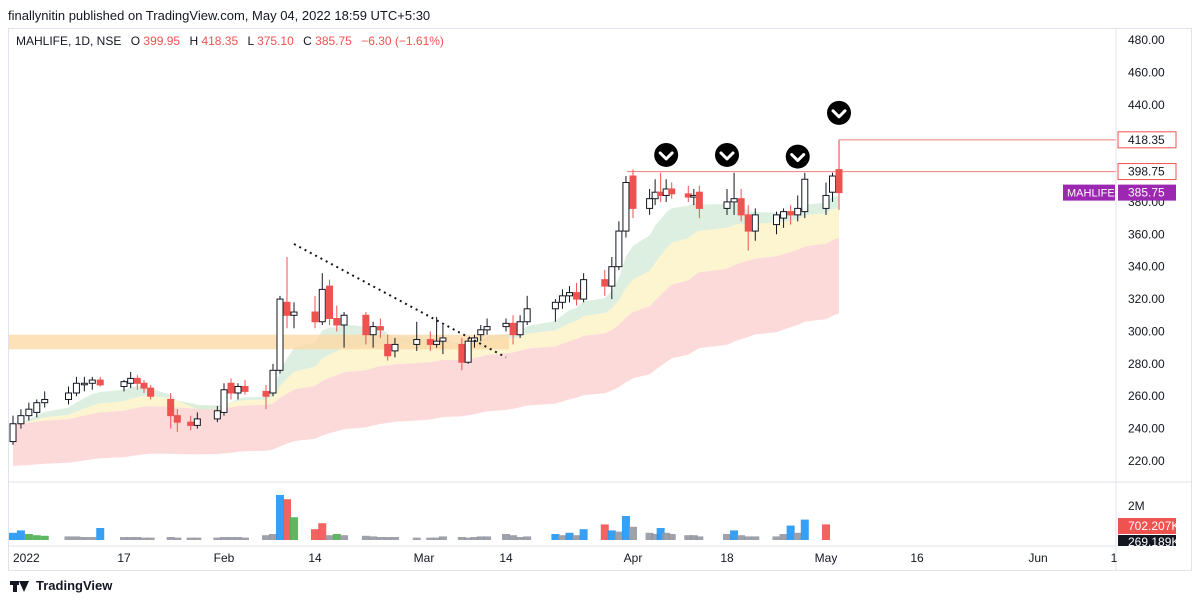 The image size is (1200, 603). I want to click on price-tick-label: 460.00, so click(1146, 72).